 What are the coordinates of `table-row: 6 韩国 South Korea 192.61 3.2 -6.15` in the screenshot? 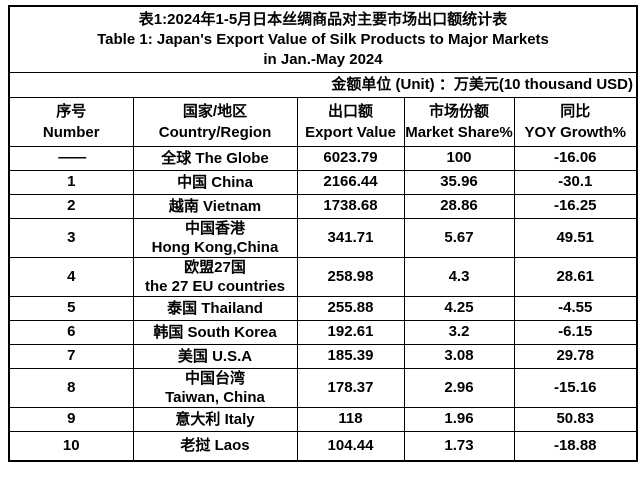 It's located at (323, 332).